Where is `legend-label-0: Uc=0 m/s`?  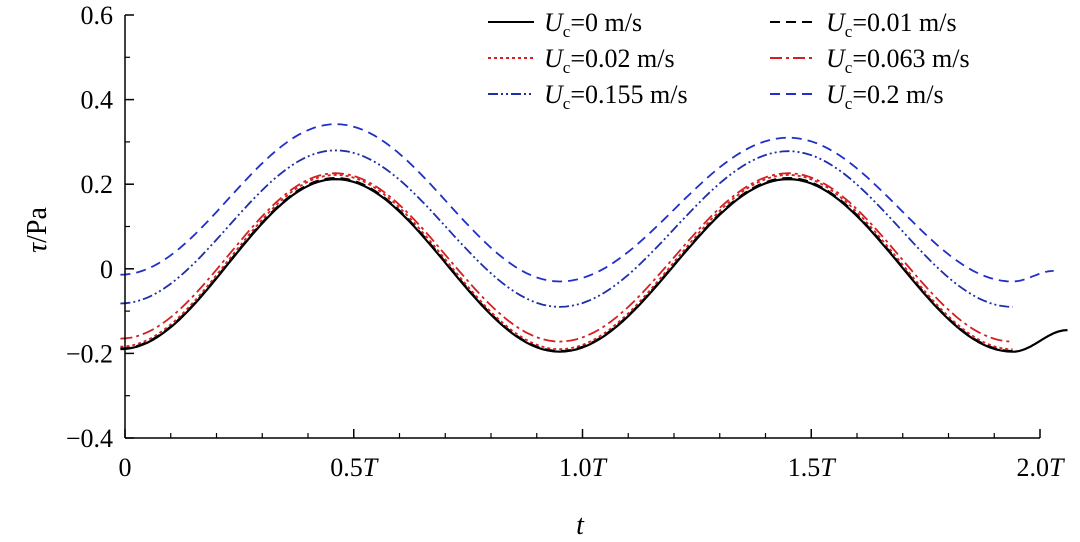 legend-label-0: Uc=0 m/s is located at coordinates (593, 24).